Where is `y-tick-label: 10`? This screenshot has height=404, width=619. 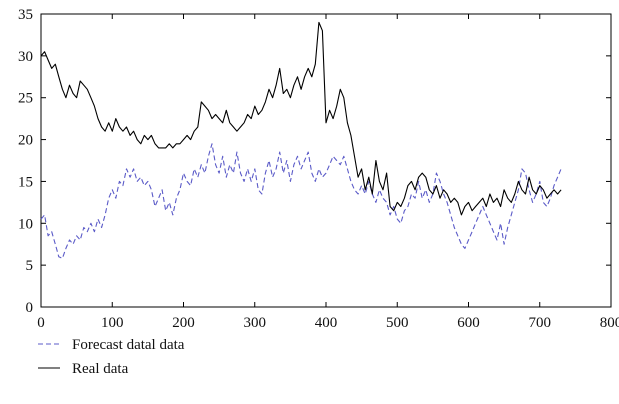 y-tick-label: 10 is located at coordinates (25, 224).